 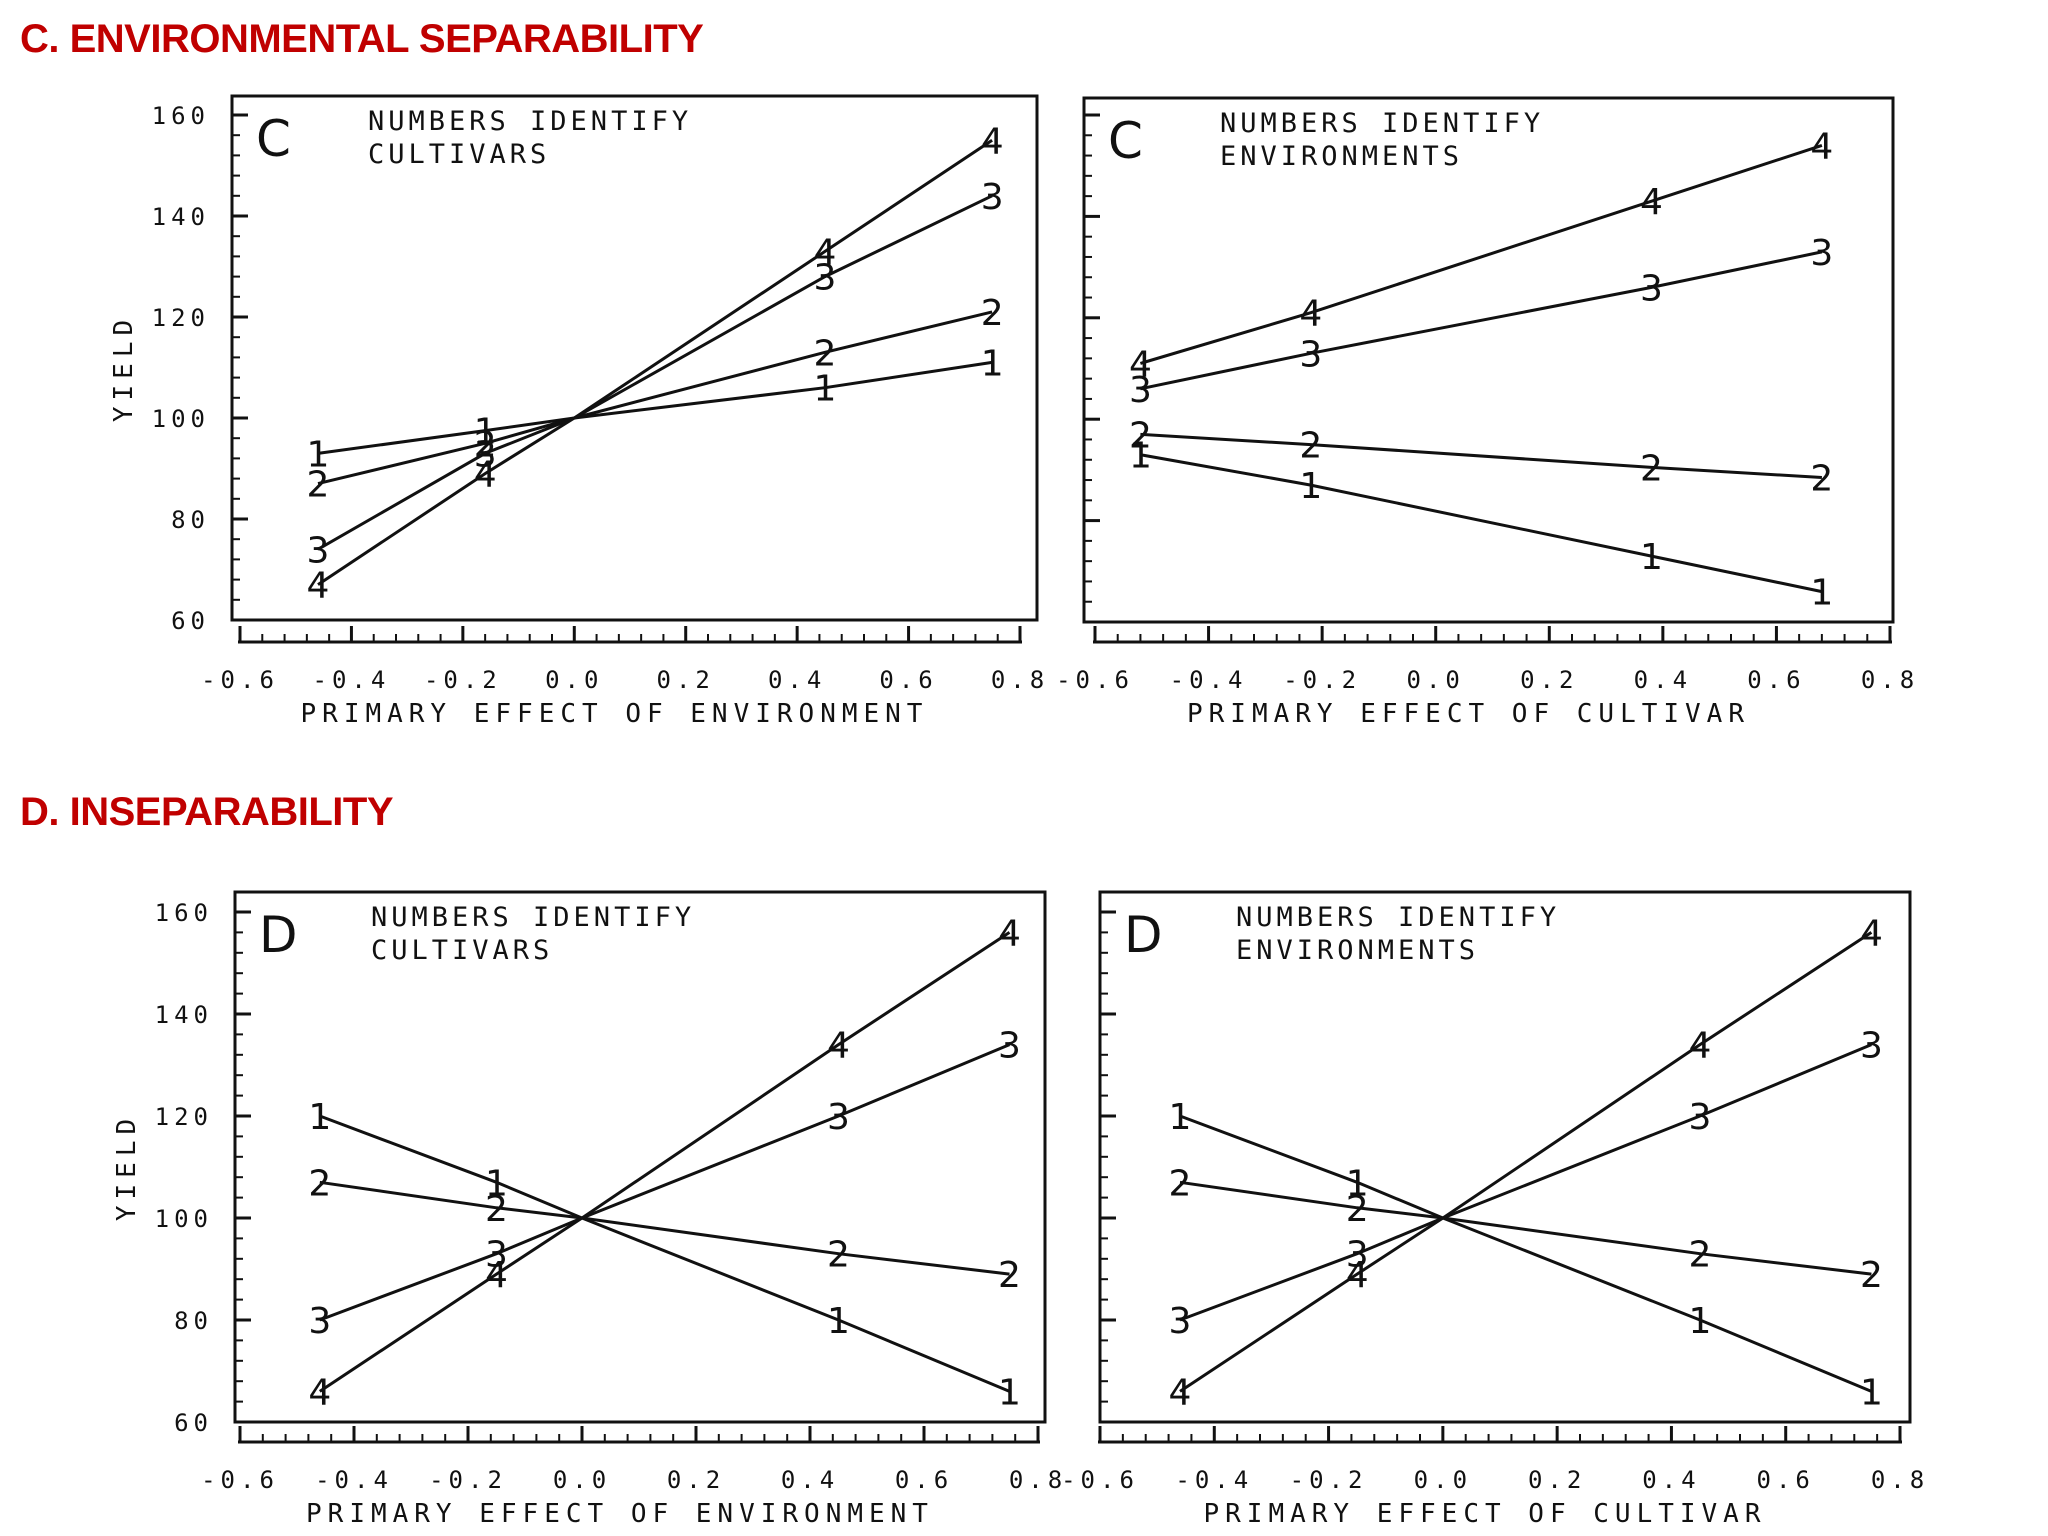 What do you see at coordinates (184, 913) in the screenshot?
I see `y-tick-label: 160` at bounding box center [184, 913].